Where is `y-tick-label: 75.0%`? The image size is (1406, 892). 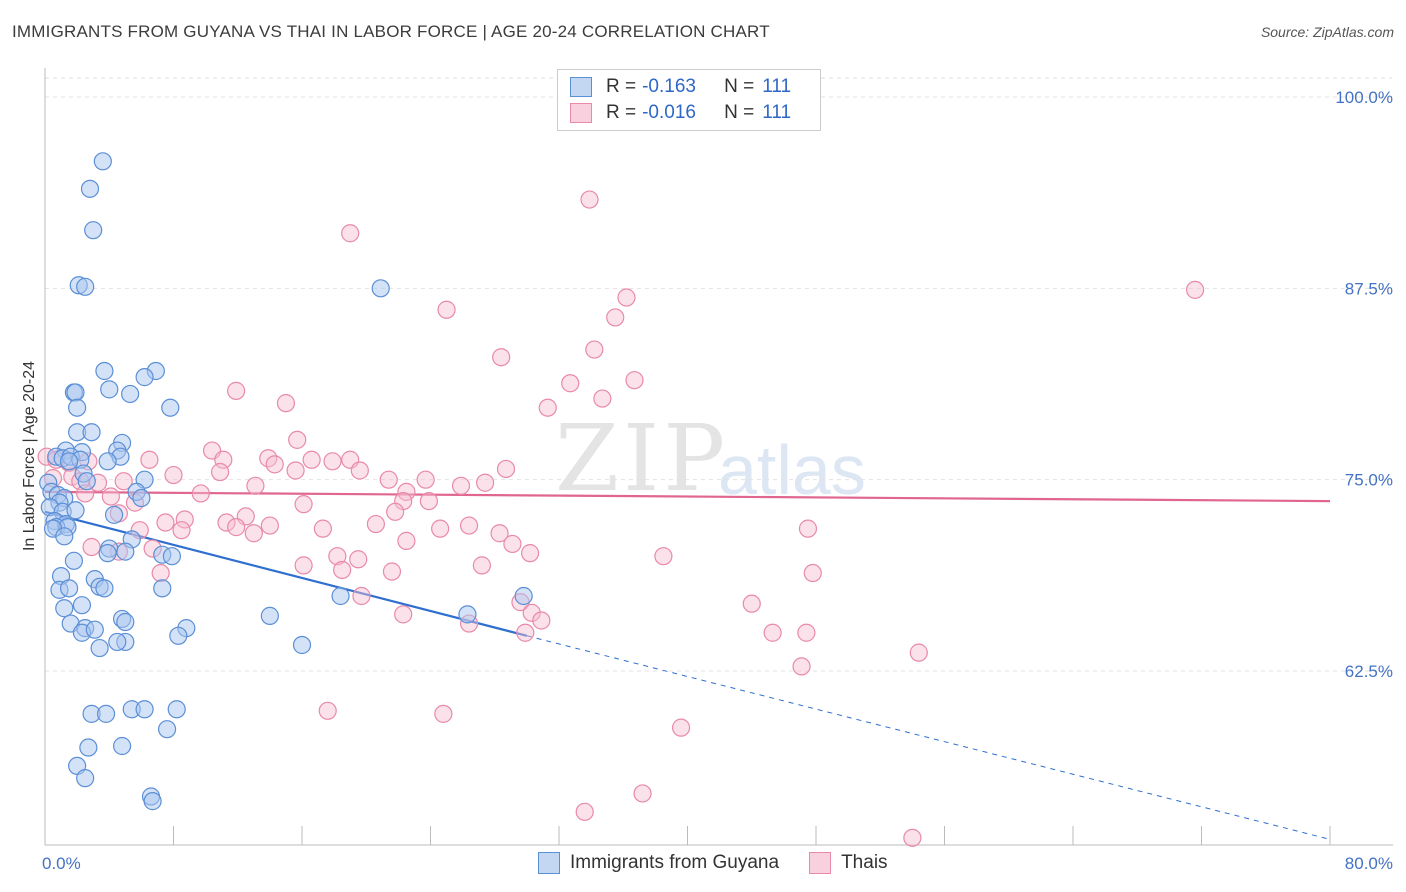
y-tick-label: 75.0% is located at coordinates (1369, 480).